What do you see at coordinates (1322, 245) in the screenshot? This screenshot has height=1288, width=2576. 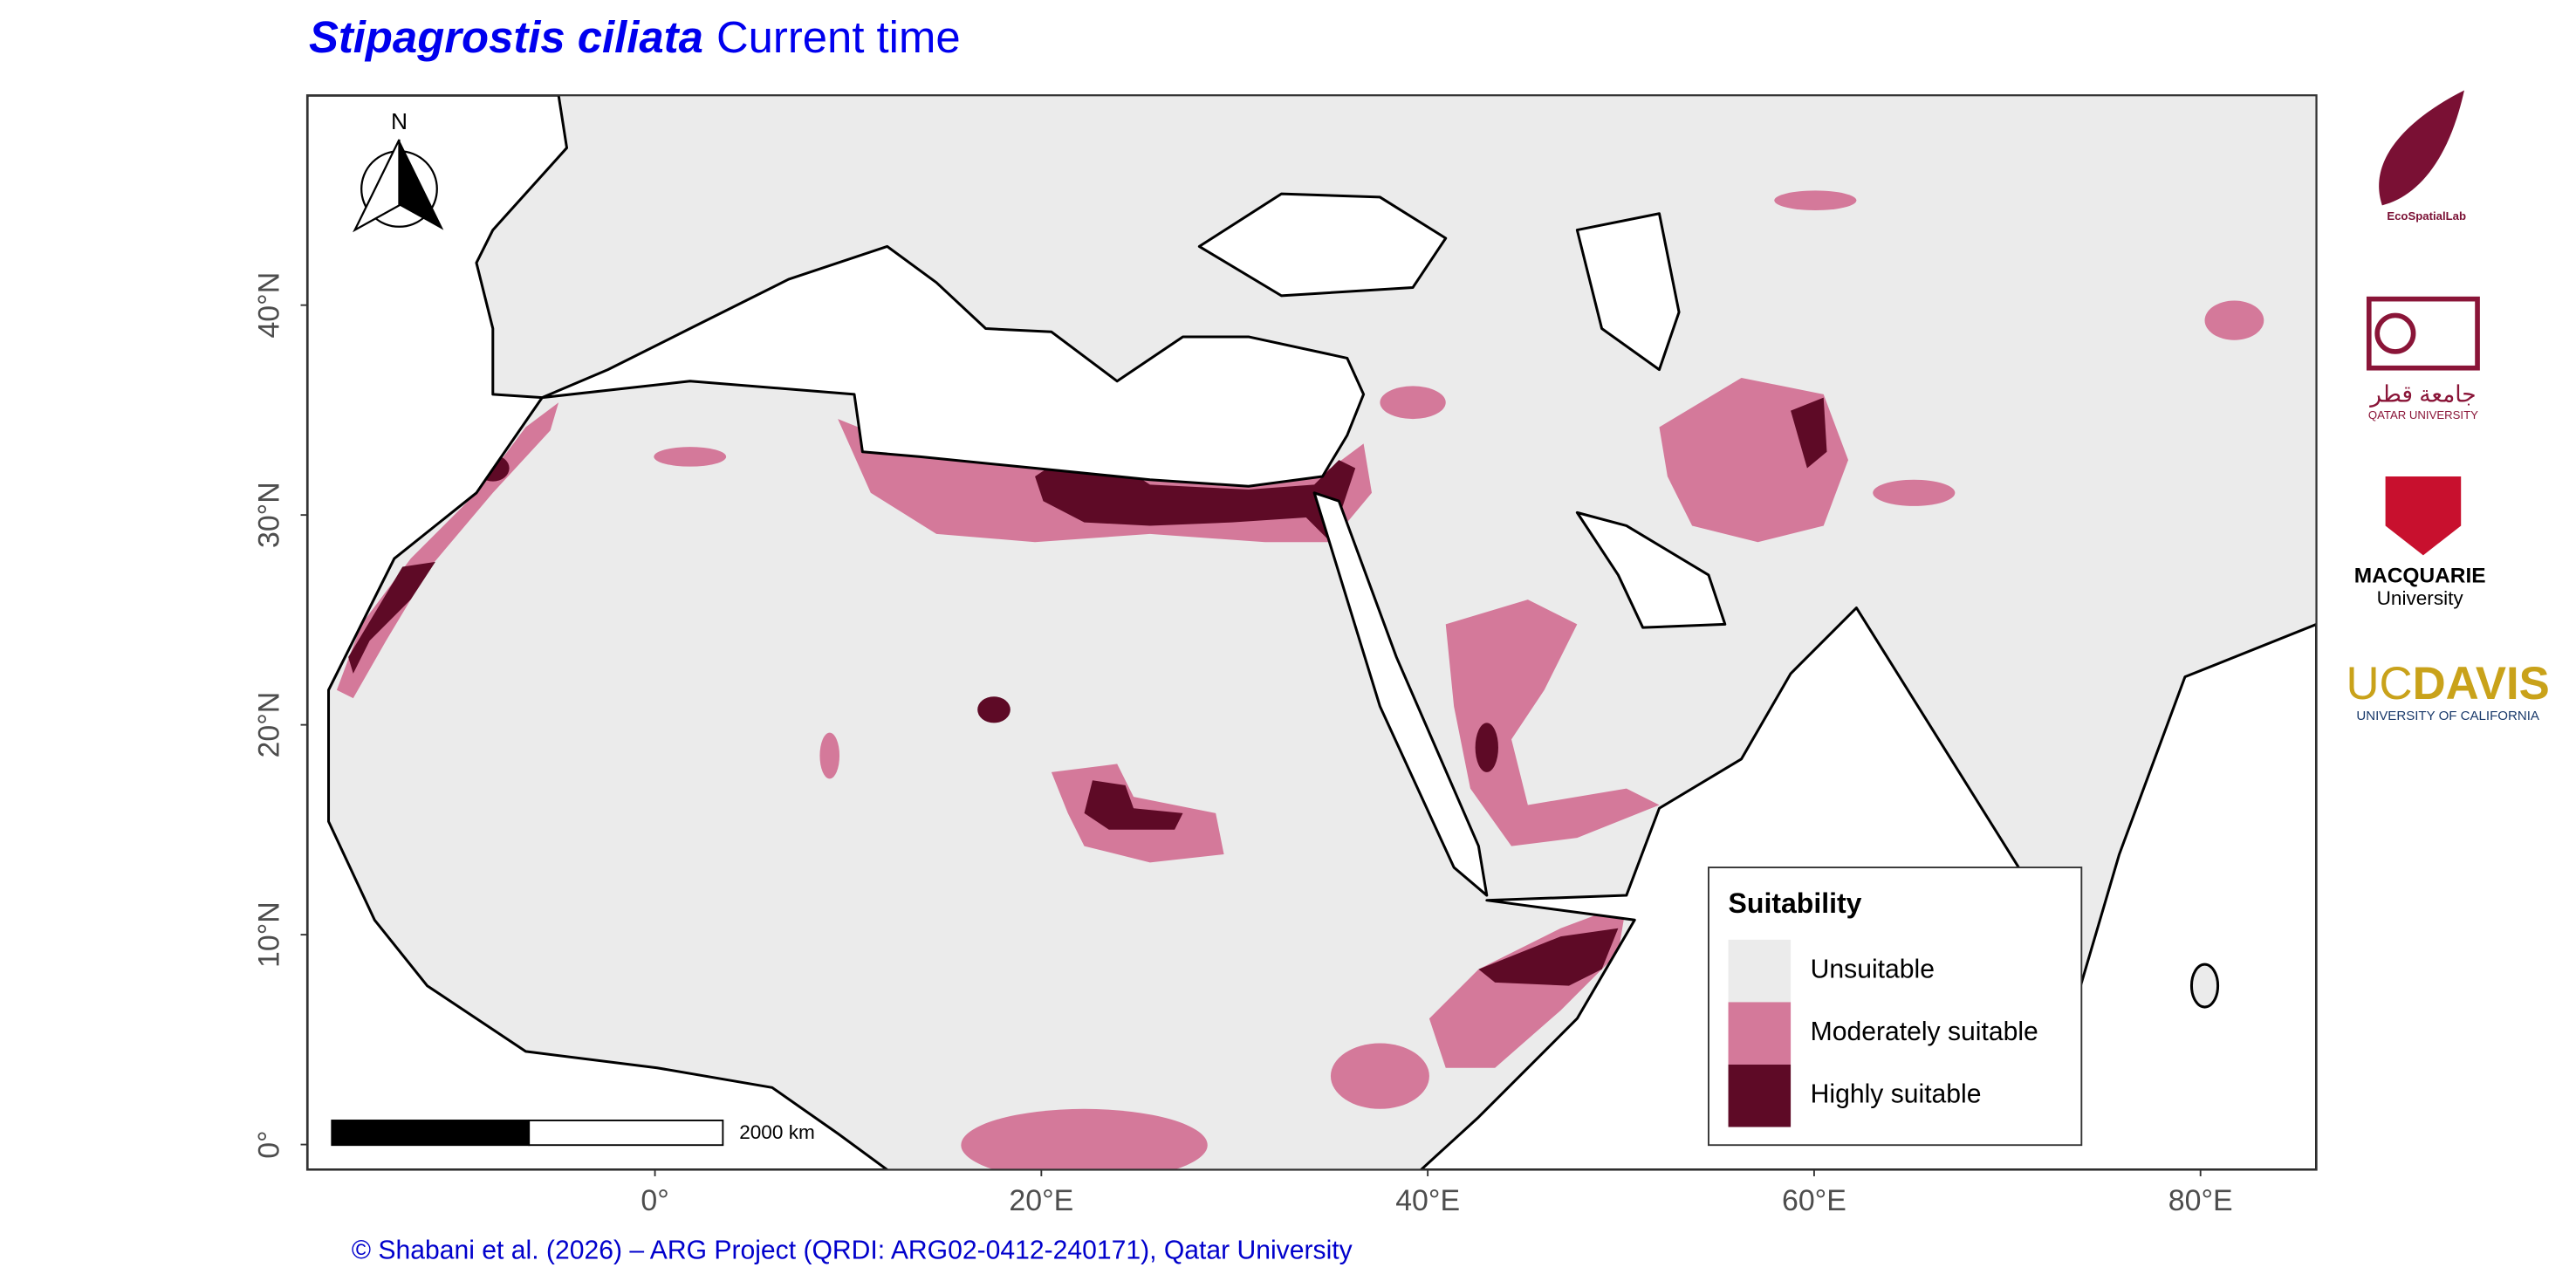 I see `black-sea` at bounding box center [1322, 245].